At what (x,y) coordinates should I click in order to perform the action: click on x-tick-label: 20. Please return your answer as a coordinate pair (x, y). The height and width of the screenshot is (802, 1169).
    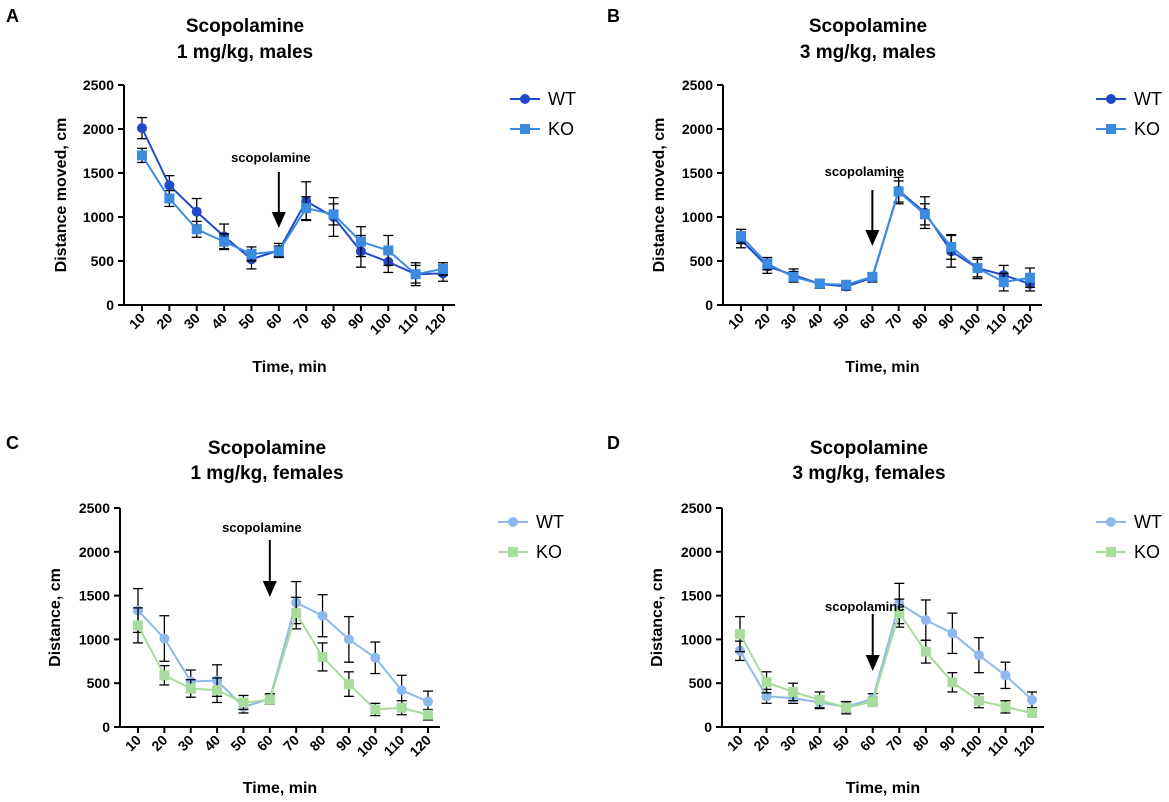
    Looking at the image, I should click on (761, 743).